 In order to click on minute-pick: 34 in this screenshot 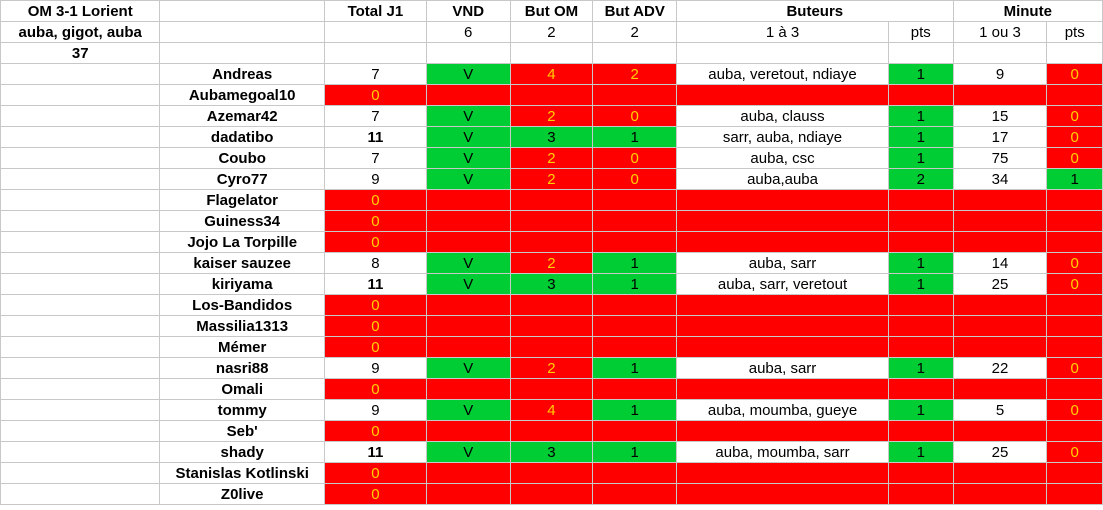, I will do `click(1000, 179)`.